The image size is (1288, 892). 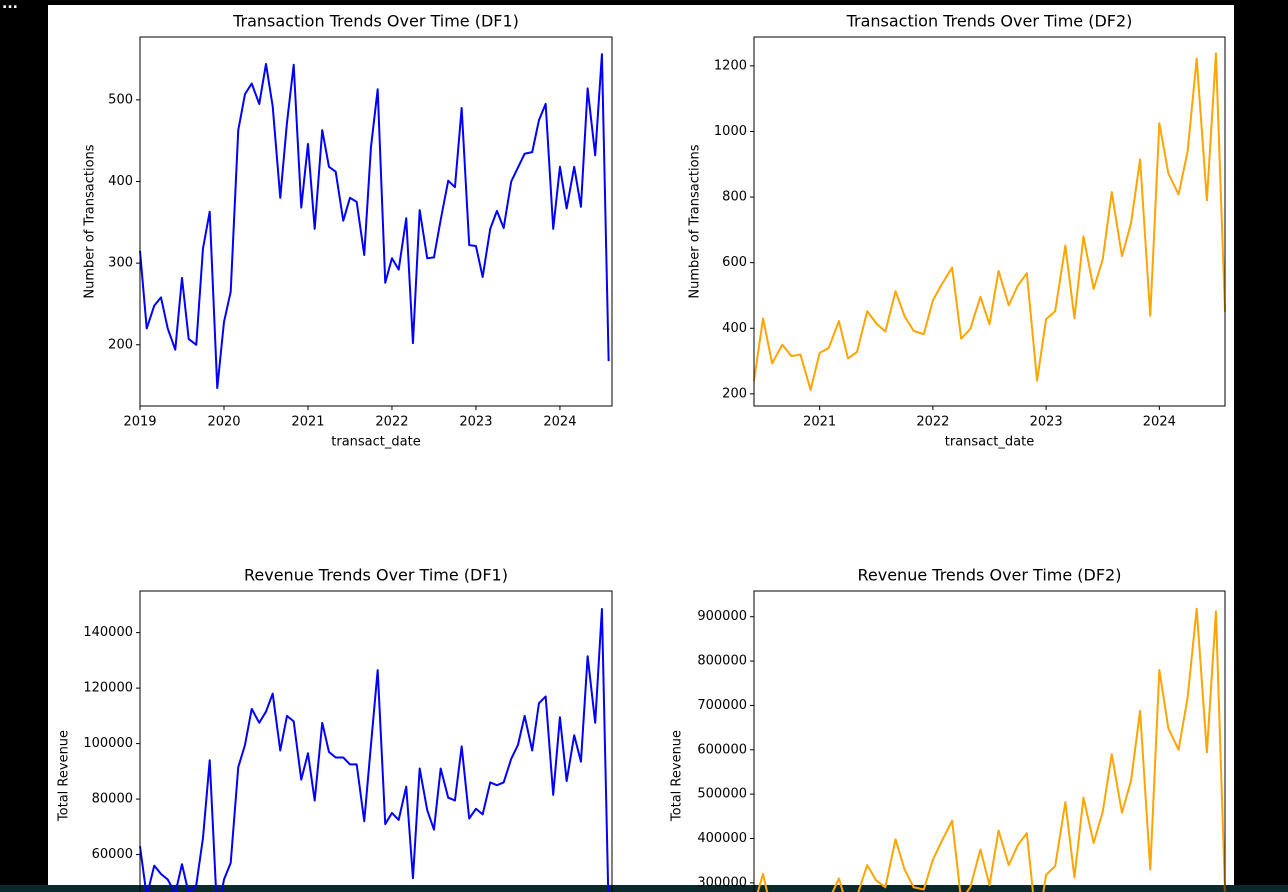 What do you see at coordinates (734, 197) in the screenshot?
I see `y-tick-label: 800` at bounding box center [734, 197].